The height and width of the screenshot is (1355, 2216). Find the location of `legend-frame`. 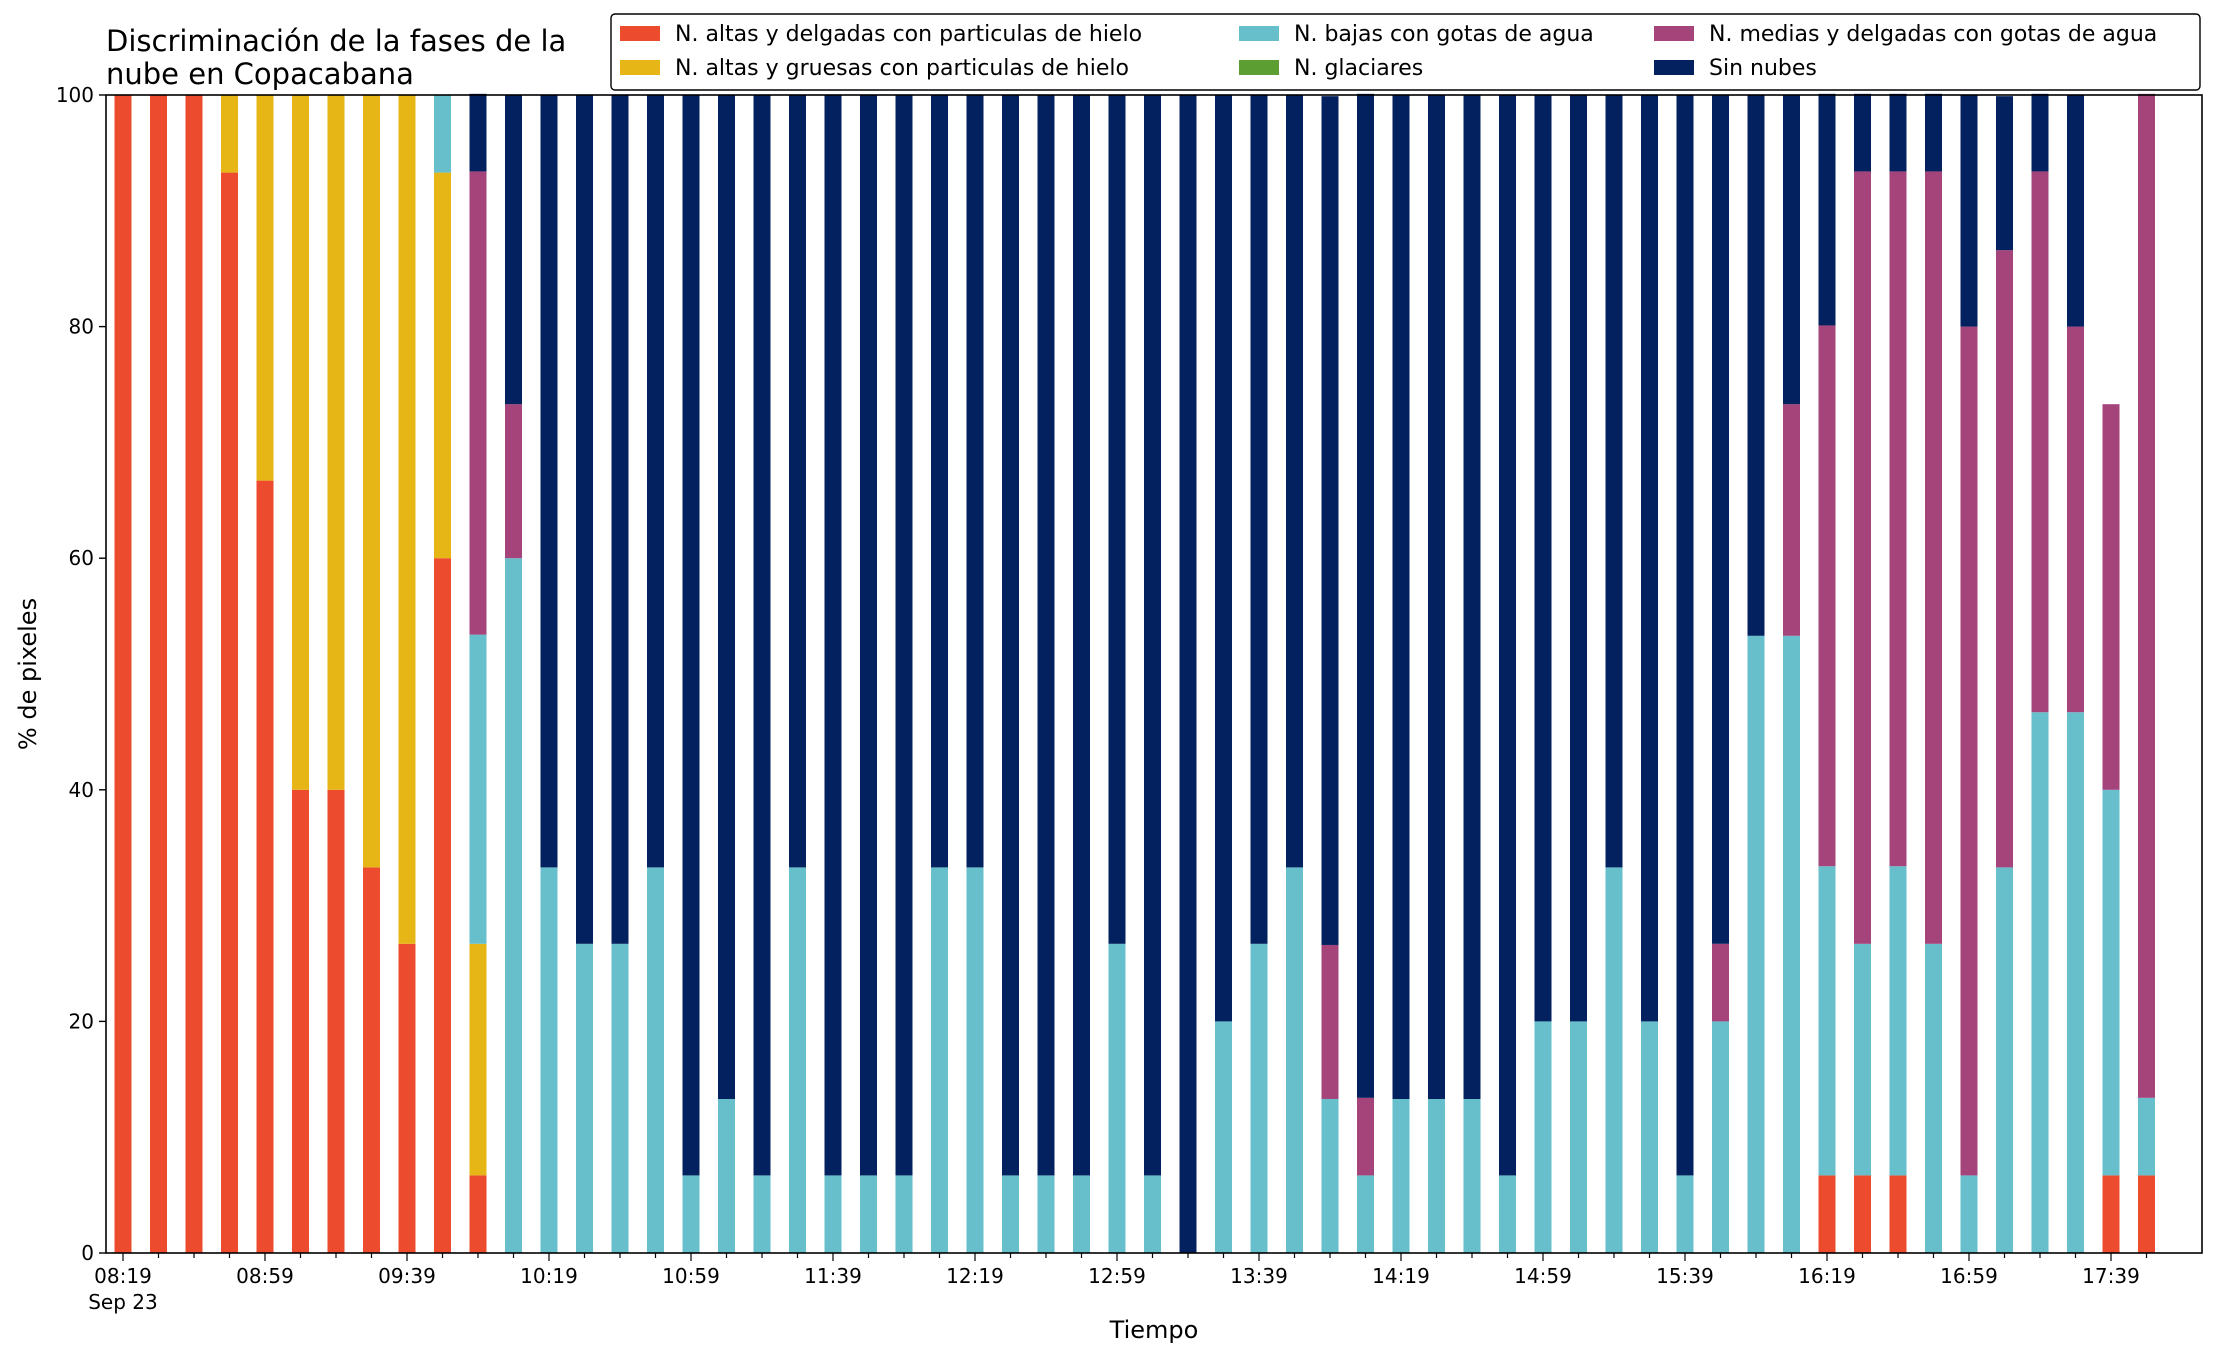

legend-frame is located at coordinates (1405, 52).